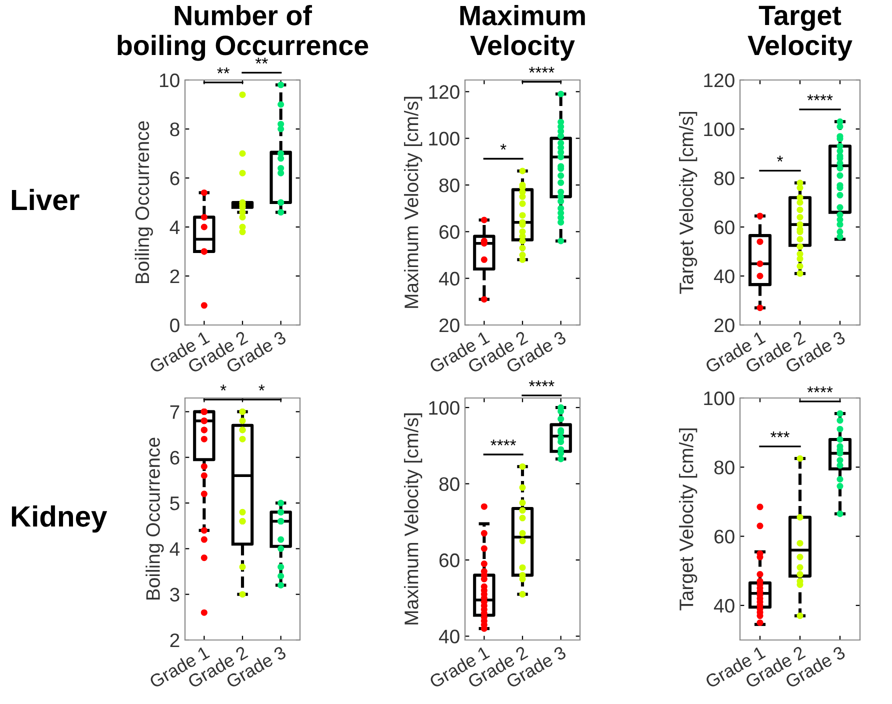  I want to click on chart-title: Maximum Velocity, so click(522, 32).